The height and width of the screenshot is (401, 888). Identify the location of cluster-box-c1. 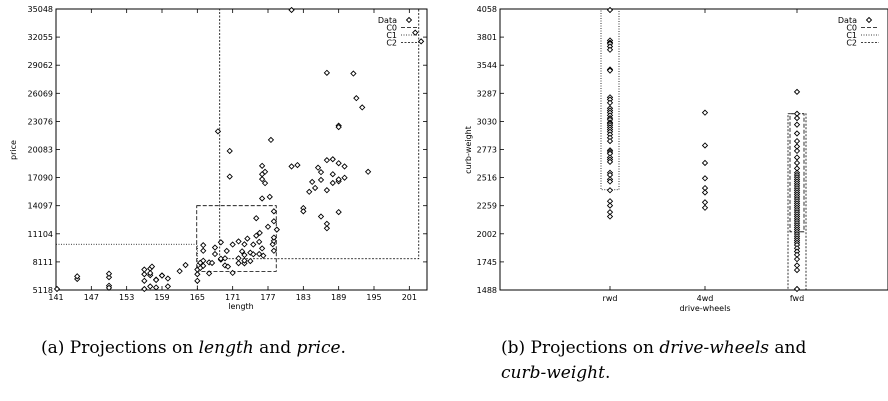
(126, 267).